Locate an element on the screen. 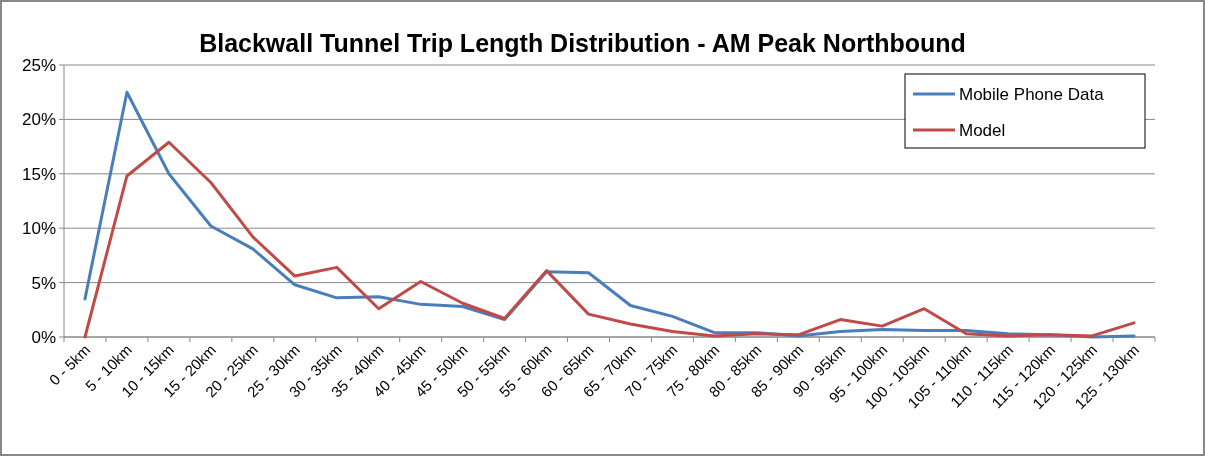 Image resolution: width=1205 pixels, height=456 pixels. y-tick-label: 25% is located at coordinates (38, 65).